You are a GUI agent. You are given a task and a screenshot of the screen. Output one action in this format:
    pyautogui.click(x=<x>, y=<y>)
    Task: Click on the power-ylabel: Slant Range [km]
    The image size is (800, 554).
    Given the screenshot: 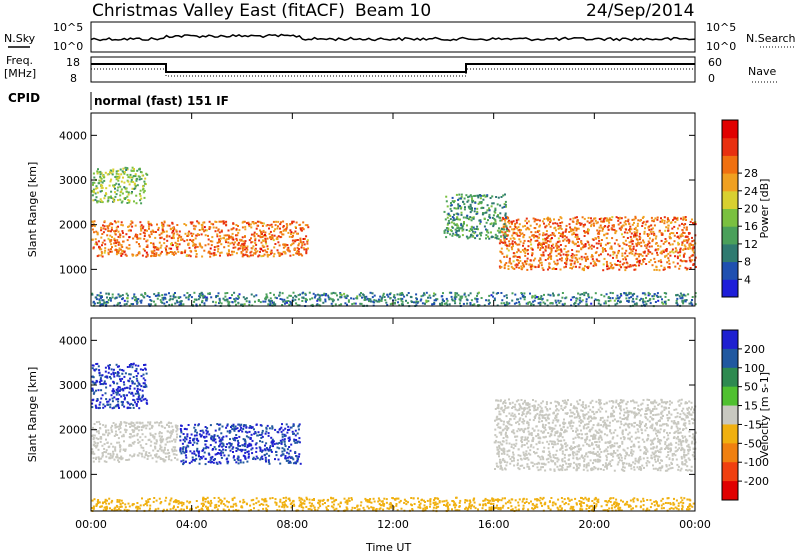 What is the action you would take?
    pyautogui.click(x=32, y=210)
    